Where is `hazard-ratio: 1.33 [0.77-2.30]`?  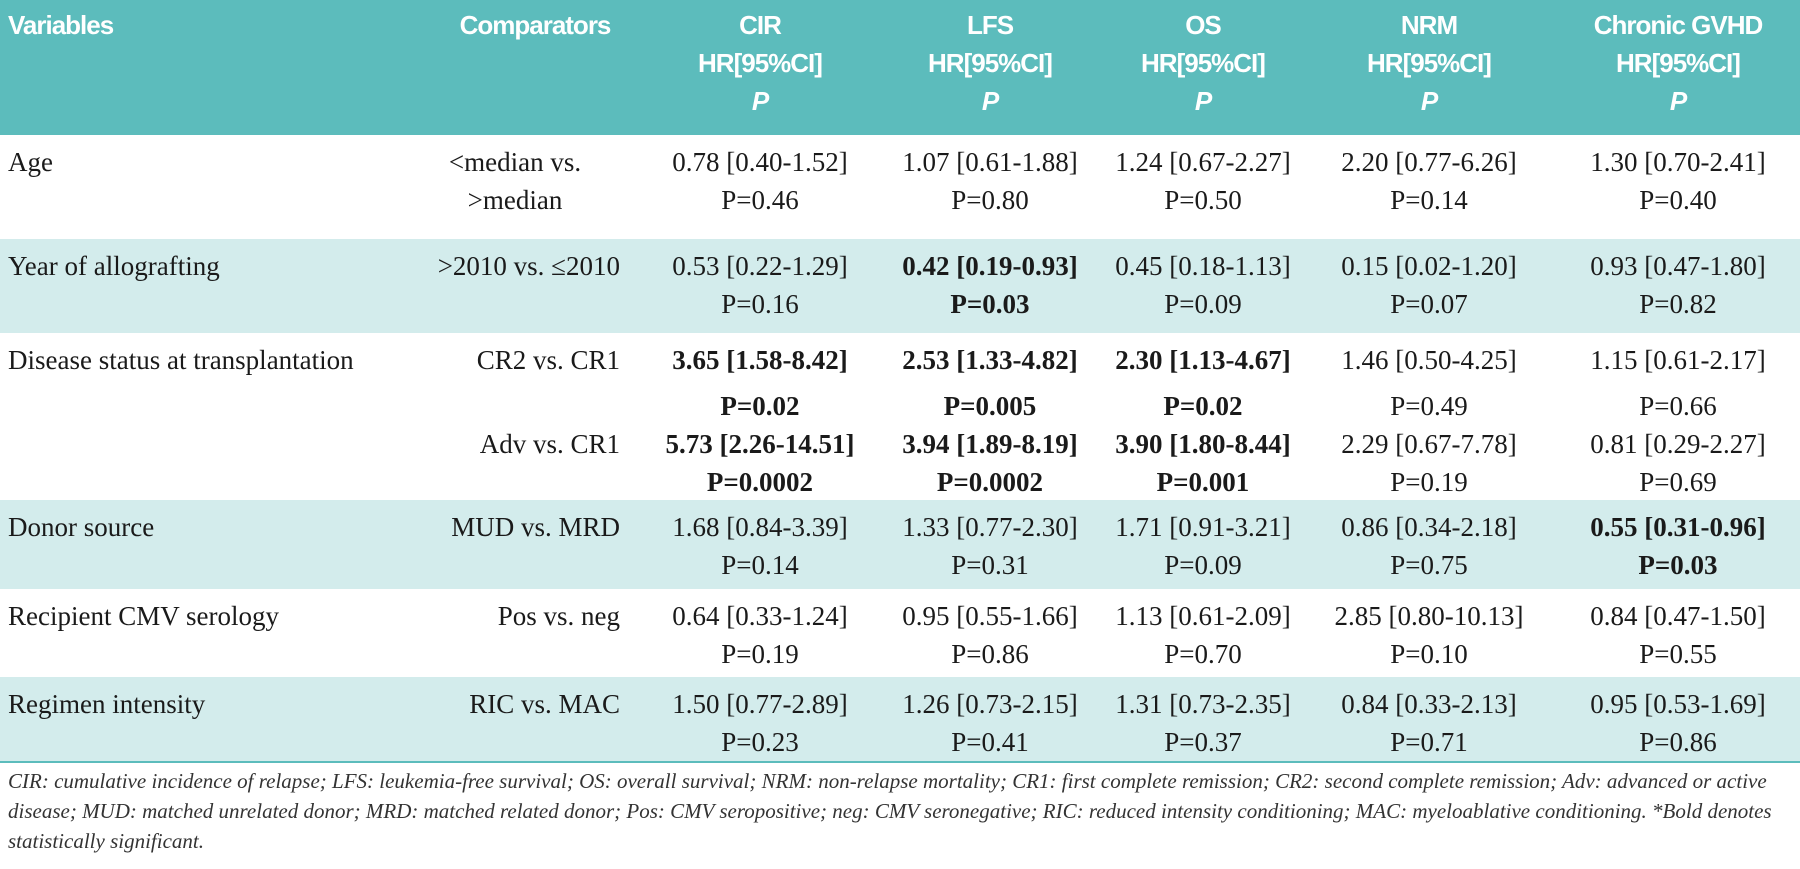
hazard-ratio: 1.33 [0.77-2.30] is located at coordinates (990, 527).